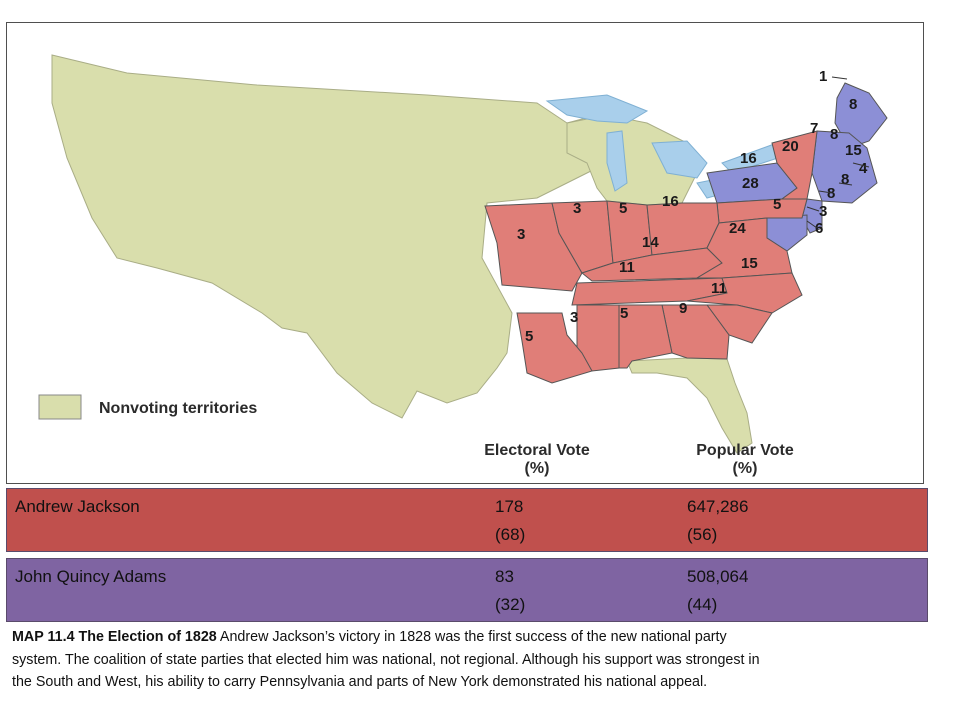 The image size is (960, 720). I want to click on electoral-vote-header: Electoral Vote, so click(537, 450).